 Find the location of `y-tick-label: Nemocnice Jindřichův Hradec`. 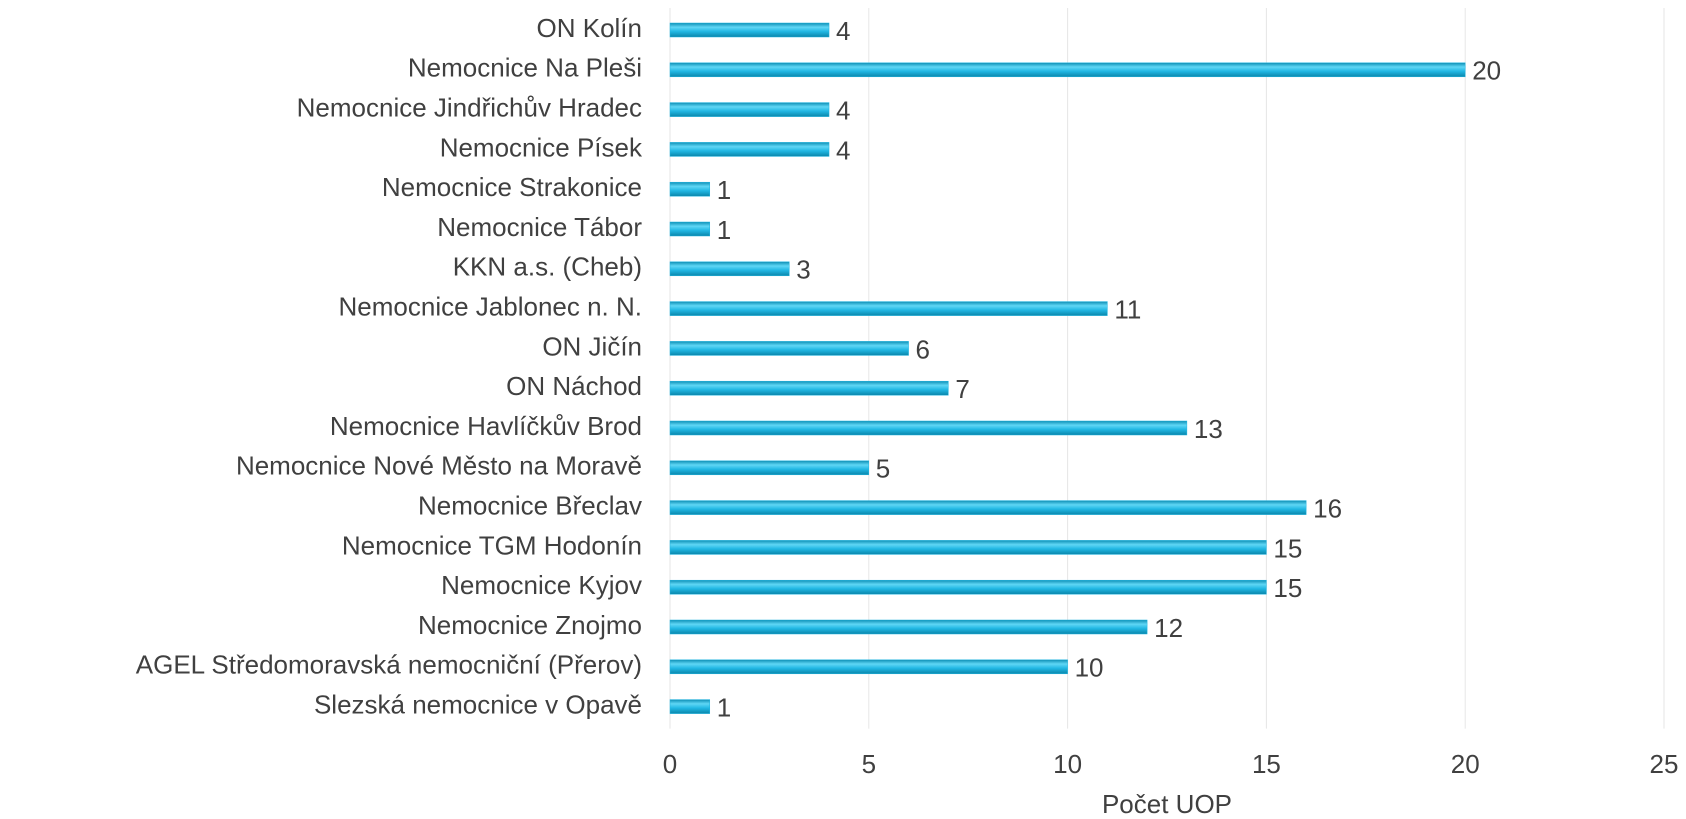

y-tick-label: Nemocnice Jindřichův Hradec is located at coordinates (469, 107).